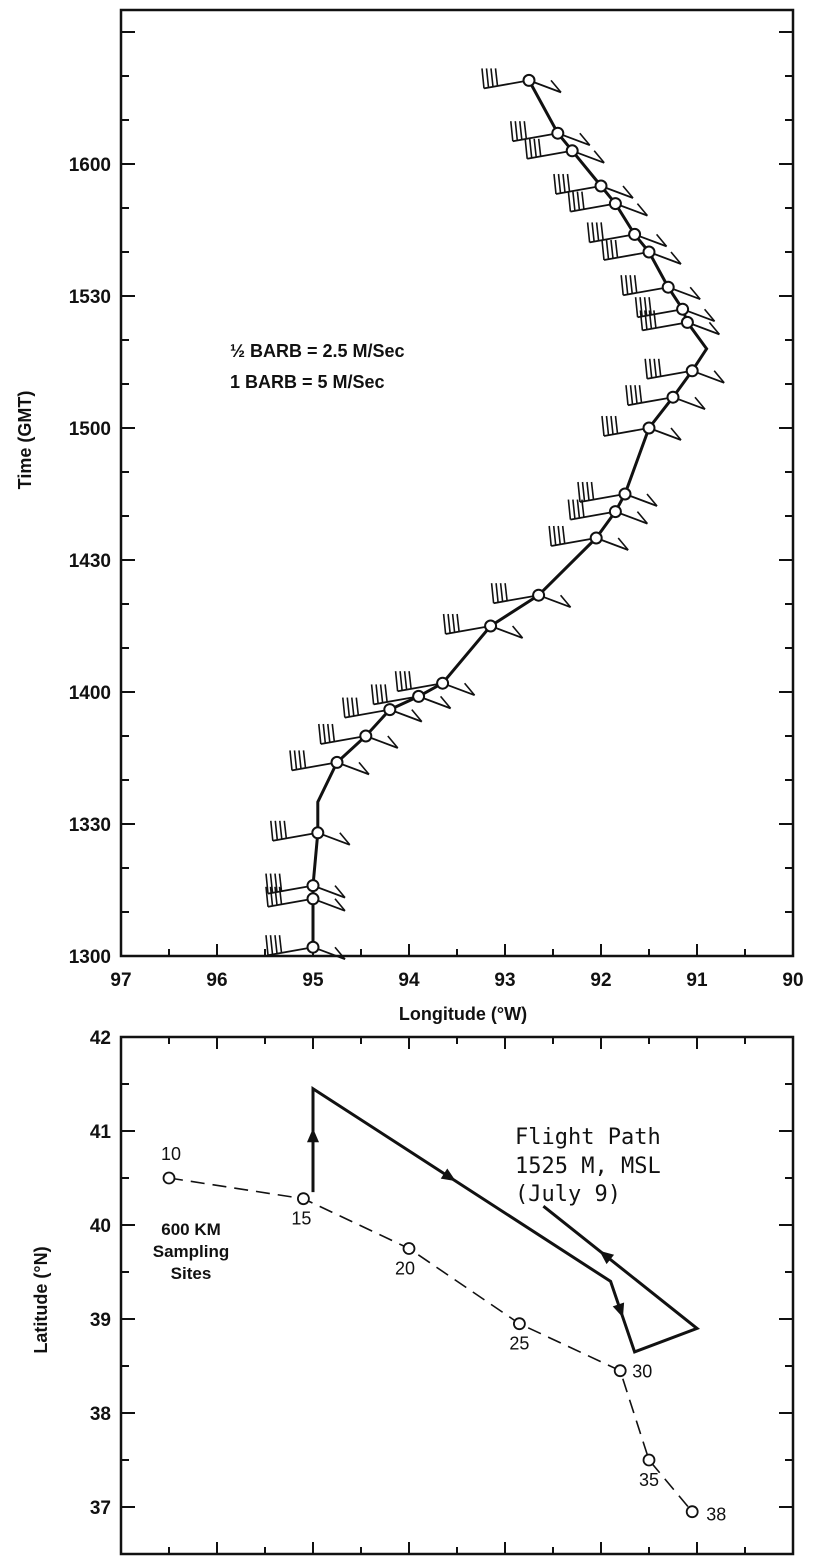 The height and width of the screenshot is (1562, 813). Describe the element at coordinates (317, 351) in the screenshot. I see `legend-half-barb: ½ BARB = 2.5 M/Sec` at that location.